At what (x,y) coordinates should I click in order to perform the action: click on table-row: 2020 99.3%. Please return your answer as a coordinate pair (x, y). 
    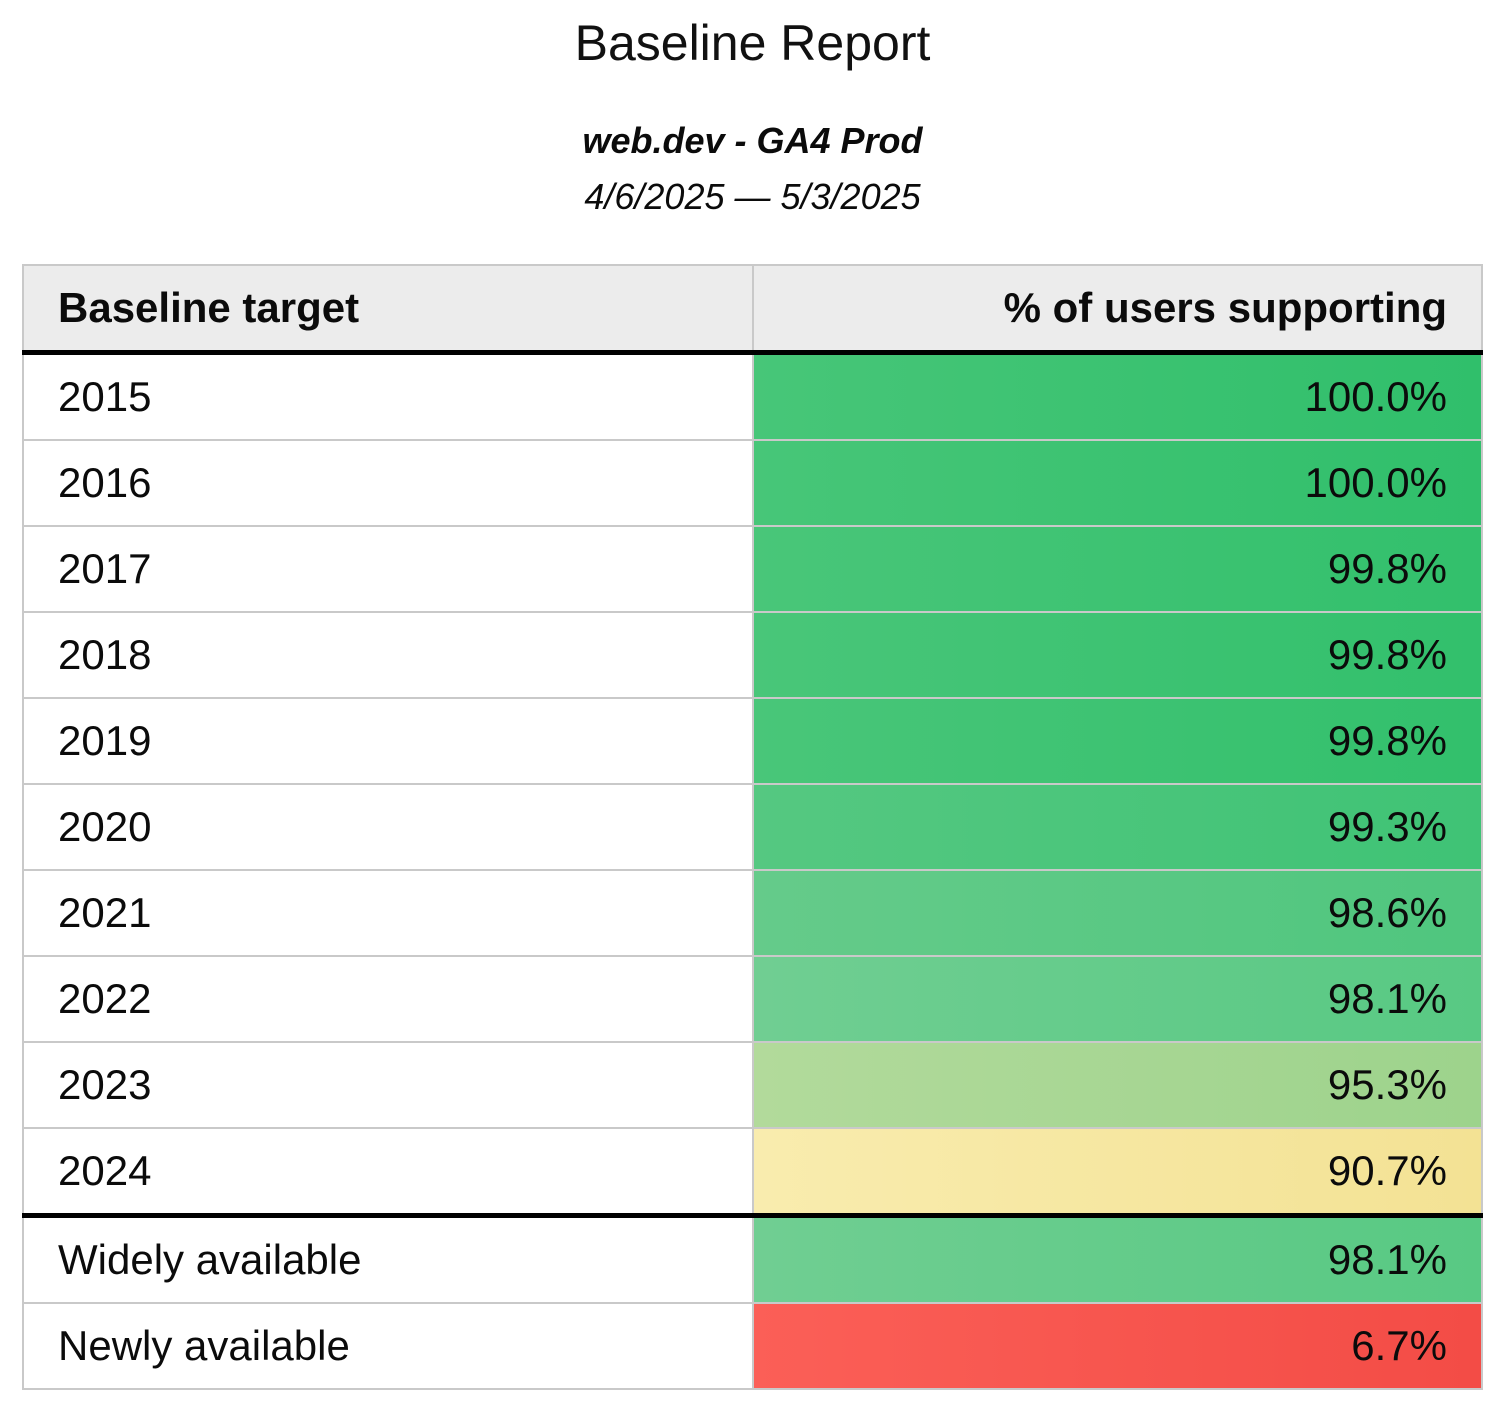
    Looking at the image, I should click on (752, 827).